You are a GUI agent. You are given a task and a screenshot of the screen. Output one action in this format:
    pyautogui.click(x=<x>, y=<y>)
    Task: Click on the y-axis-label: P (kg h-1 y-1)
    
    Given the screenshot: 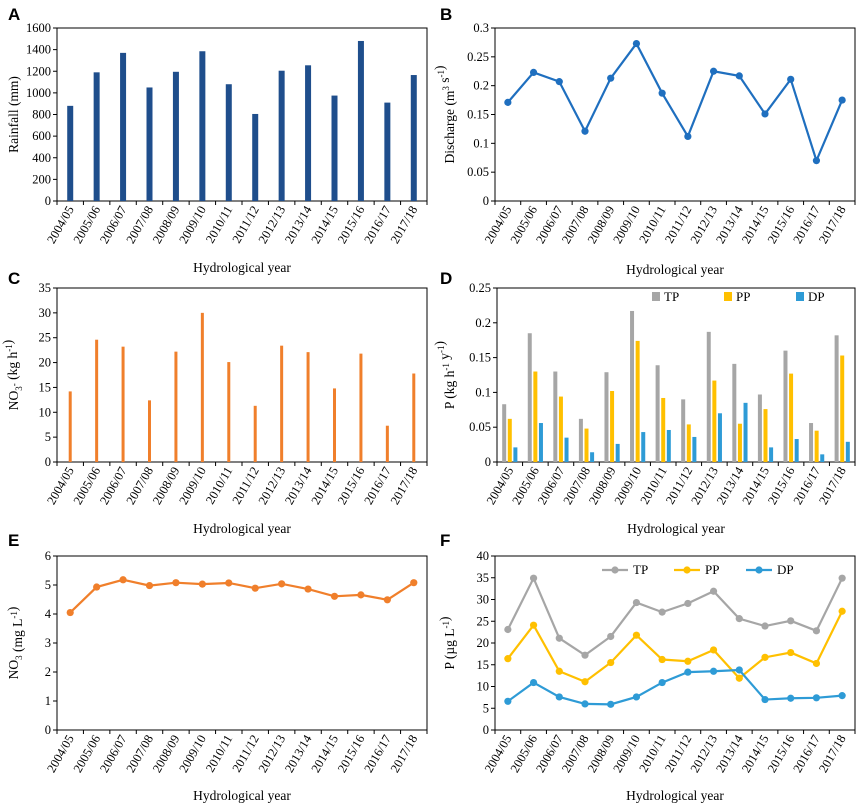 What is the action you would take?
    pyautogui.click(x=444, y=375)
    